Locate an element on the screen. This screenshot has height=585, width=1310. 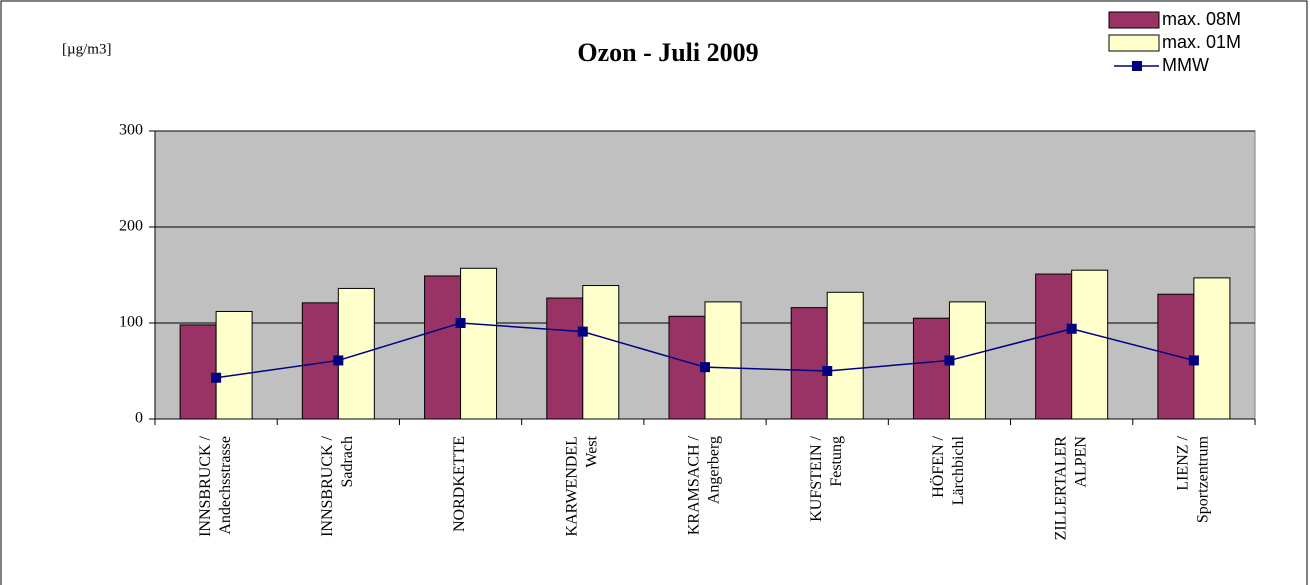
chart-title: Ozon - Juli 2009 is located at coordinates (667, 52).